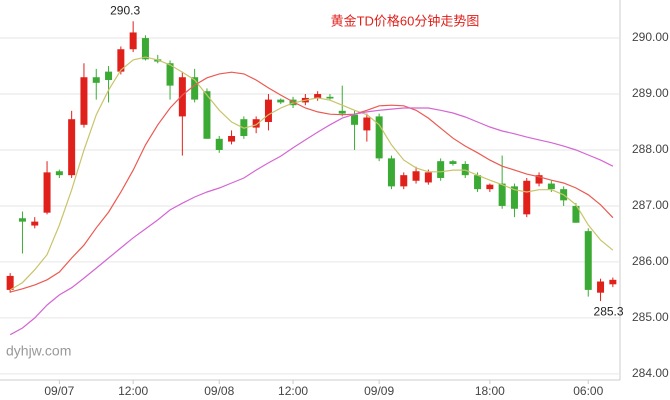 The image size is (670, 400). What do you see at coordinates (490, 391) in the screenshot?
I see `x-tick-label: 18:00` at bounding box center [490, 391].